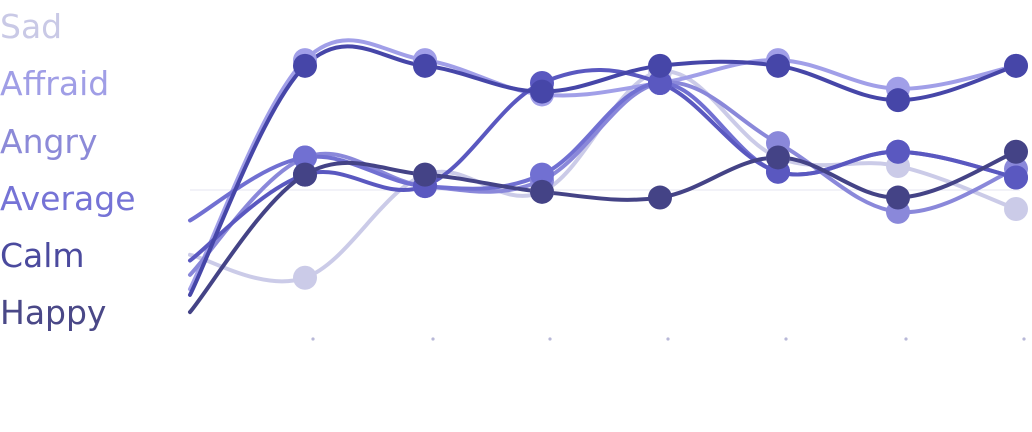 This screenshot has height=432, width=1032. Describe the element at coordinates (49, 141) in the screenshot. I see `y-label-angry: Angry` at that location.